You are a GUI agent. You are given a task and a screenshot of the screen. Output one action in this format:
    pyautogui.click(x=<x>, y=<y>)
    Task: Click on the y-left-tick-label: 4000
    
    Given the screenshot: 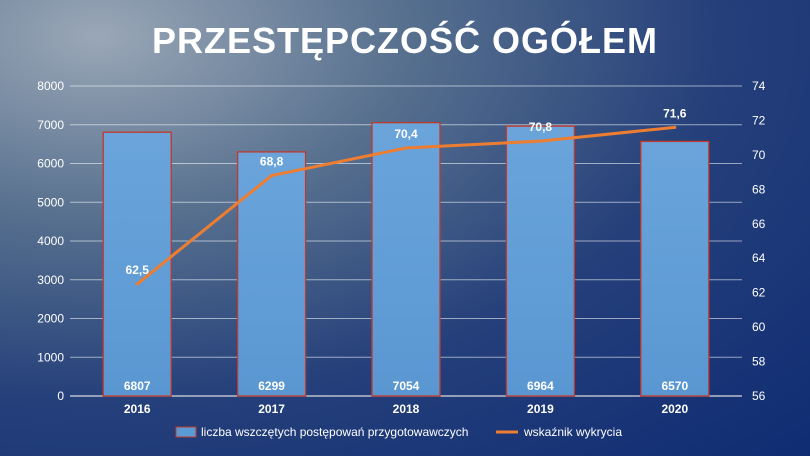 What is the action you would take?
    pyautogui.click(x=50, y=241)
    